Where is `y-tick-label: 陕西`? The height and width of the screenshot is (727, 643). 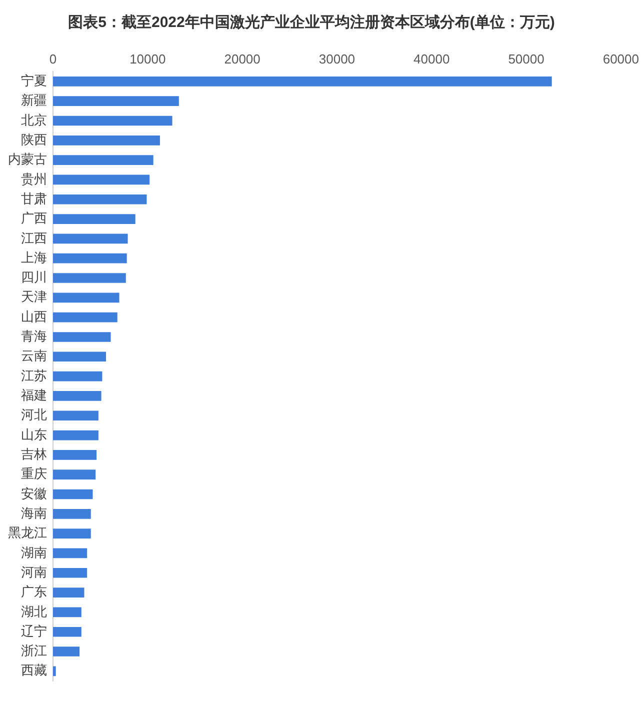 y-tick-label: 陕西 is located at coordinates (34, 139).